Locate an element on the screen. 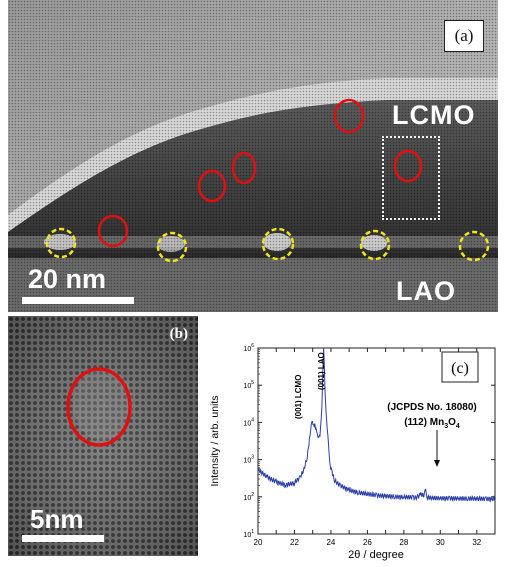 The width and height of the screenshot is (508, 567). x-tick-label-26: 26 is located at coordinates (367, 542).